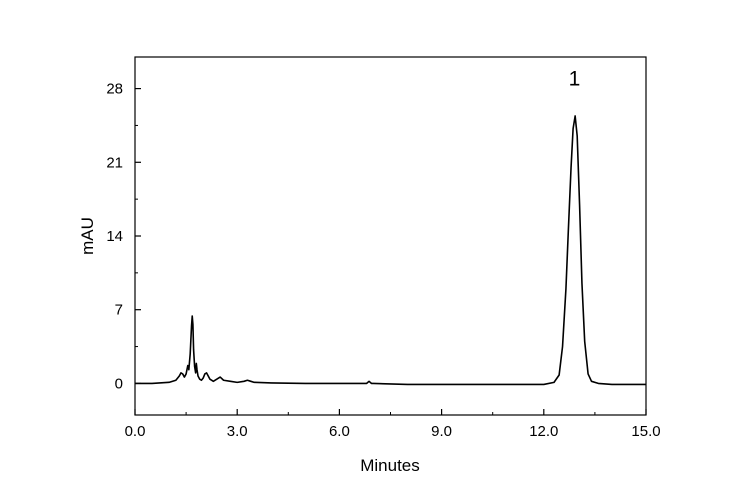 Image resolution: width=750 pixels, height=500 pixels. I want to click on y-tick-label: 14, so click(114, 236).